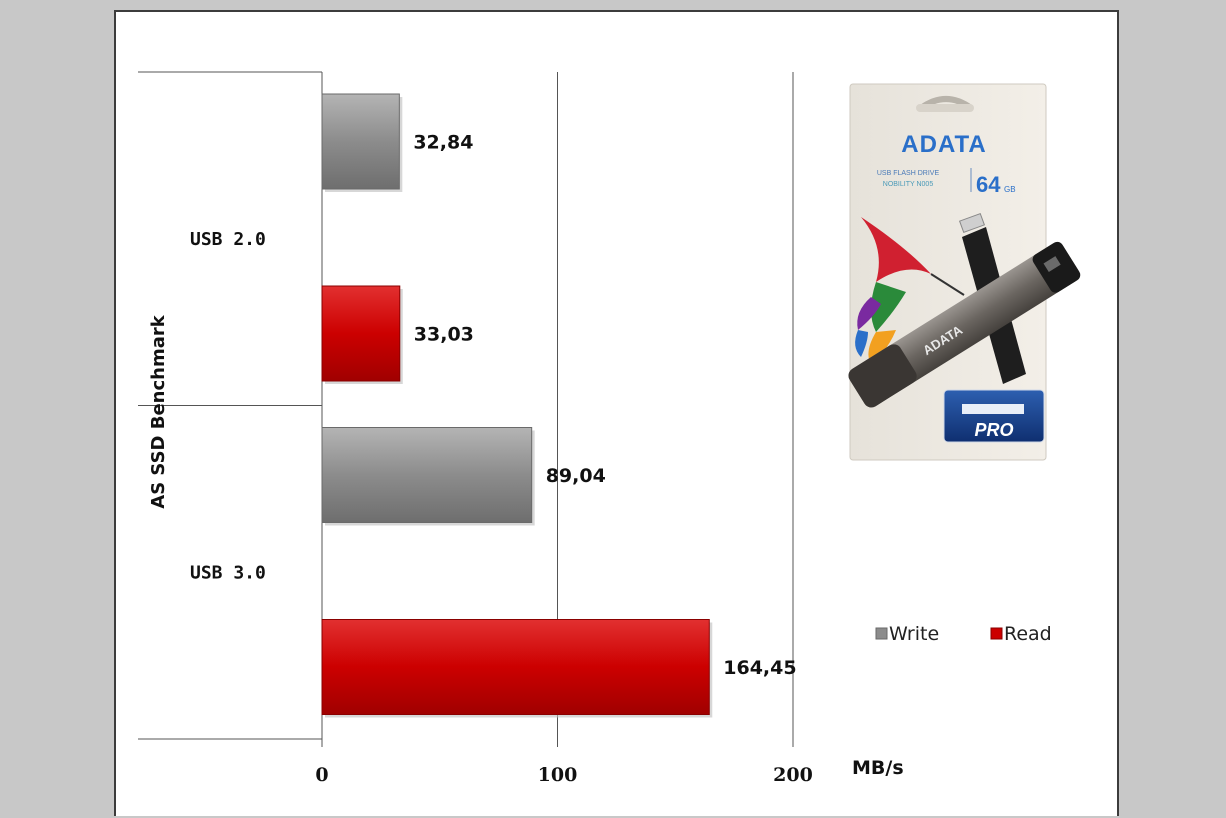  Describe the element at coordinates (963, 634) in the screenshot. I see `legend: Write Read` at that location.